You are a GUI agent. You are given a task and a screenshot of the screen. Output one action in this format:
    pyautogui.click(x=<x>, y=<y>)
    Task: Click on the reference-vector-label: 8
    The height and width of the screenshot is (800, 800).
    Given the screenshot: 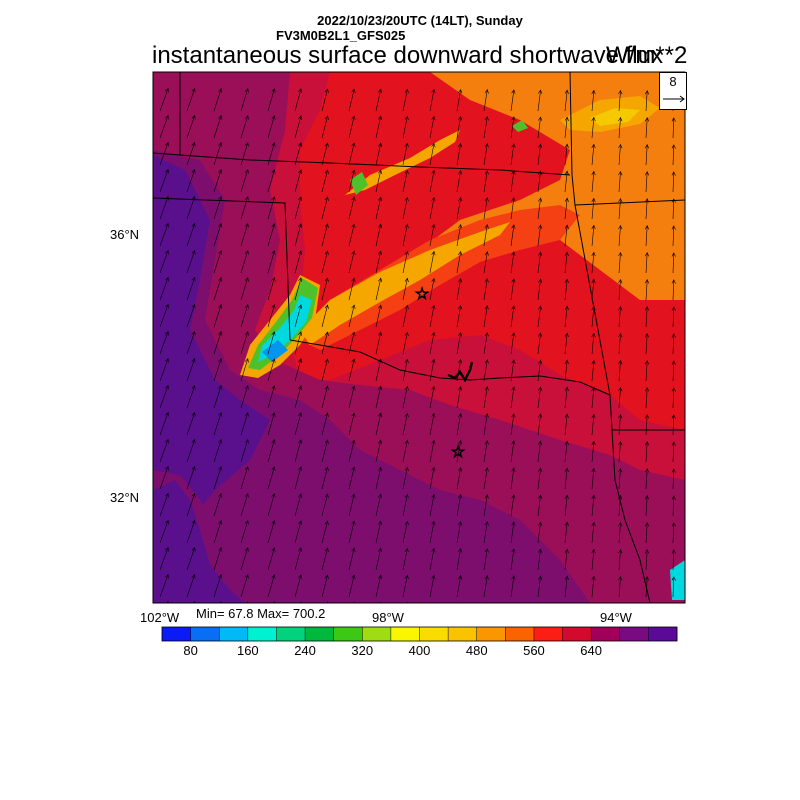 What is the action you would take?
    pyautogui.click(x=673, y=81)
    